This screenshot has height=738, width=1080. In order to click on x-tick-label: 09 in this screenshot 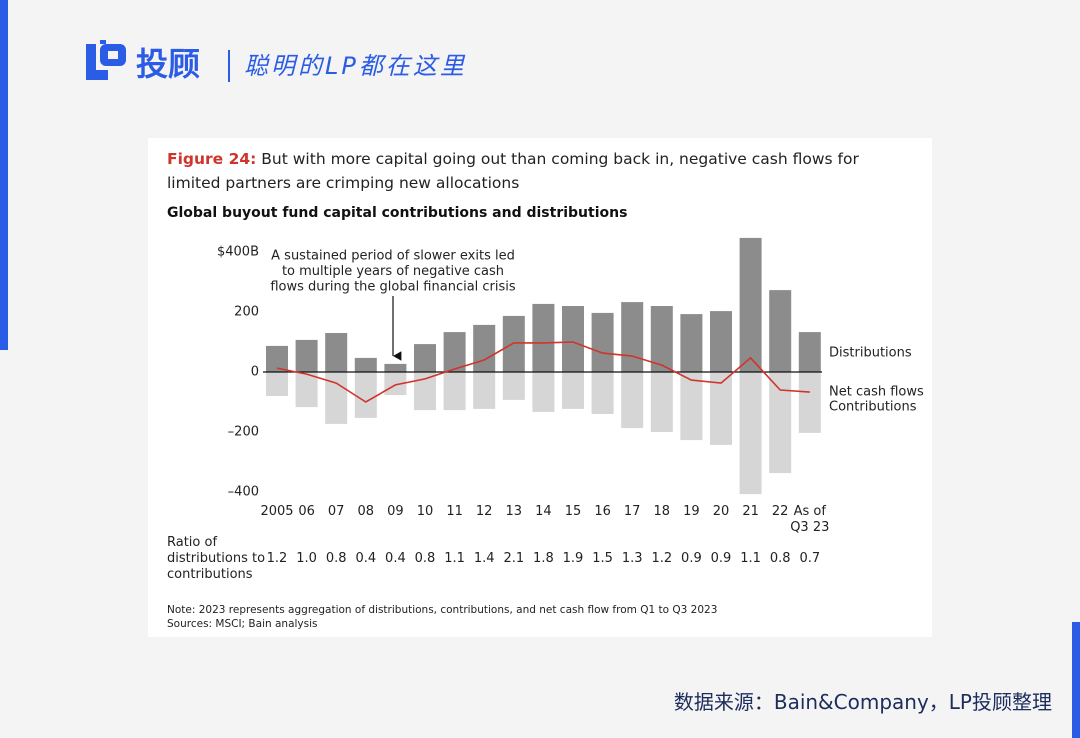, I will do `click(395, 511)`.